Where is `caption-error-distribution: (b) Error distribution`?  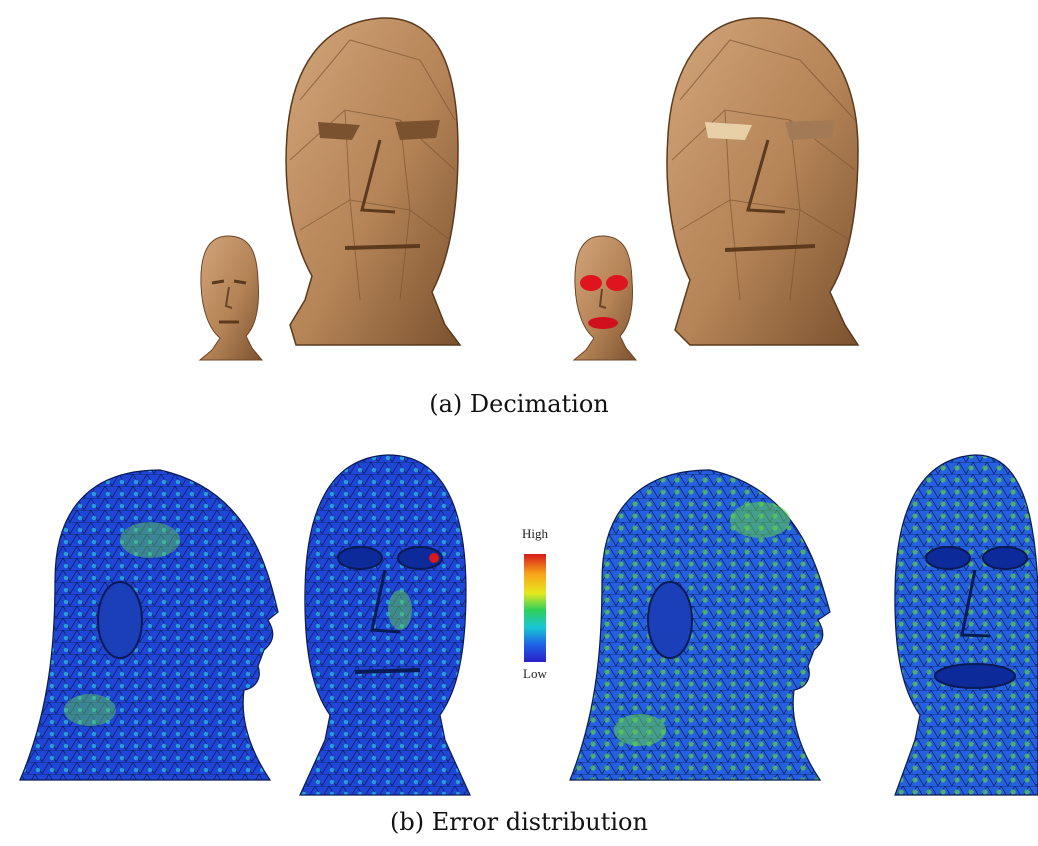
caption-error-distribution: (b) Error distribution is located at coordinates (519, 822).